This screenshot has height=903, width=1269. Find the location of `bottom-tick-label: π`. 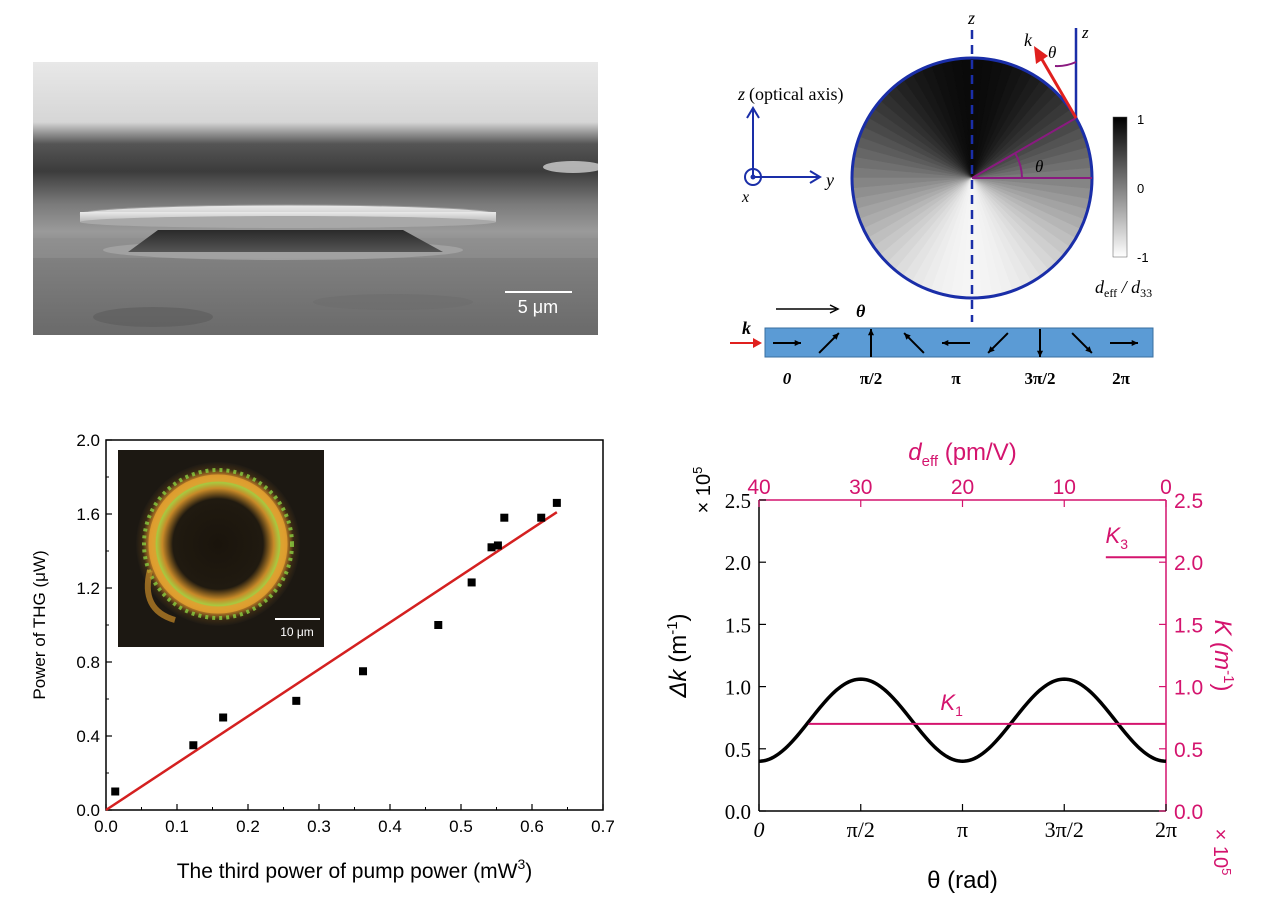

bottom-tick-label: π is located at coordinates (962, 829).